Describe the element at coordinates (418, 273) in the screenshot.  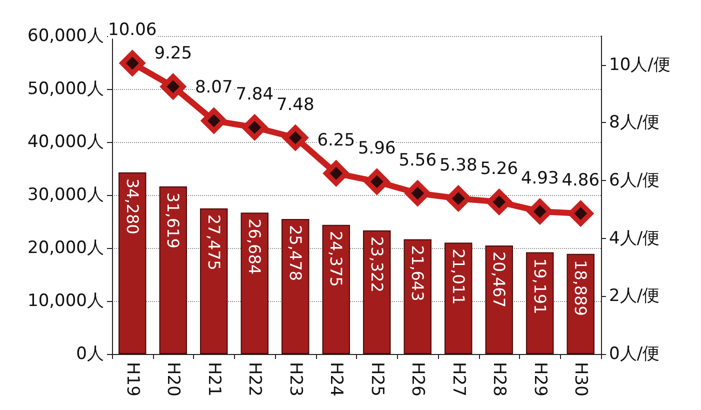
I see `data-label: 21,643` at that location.